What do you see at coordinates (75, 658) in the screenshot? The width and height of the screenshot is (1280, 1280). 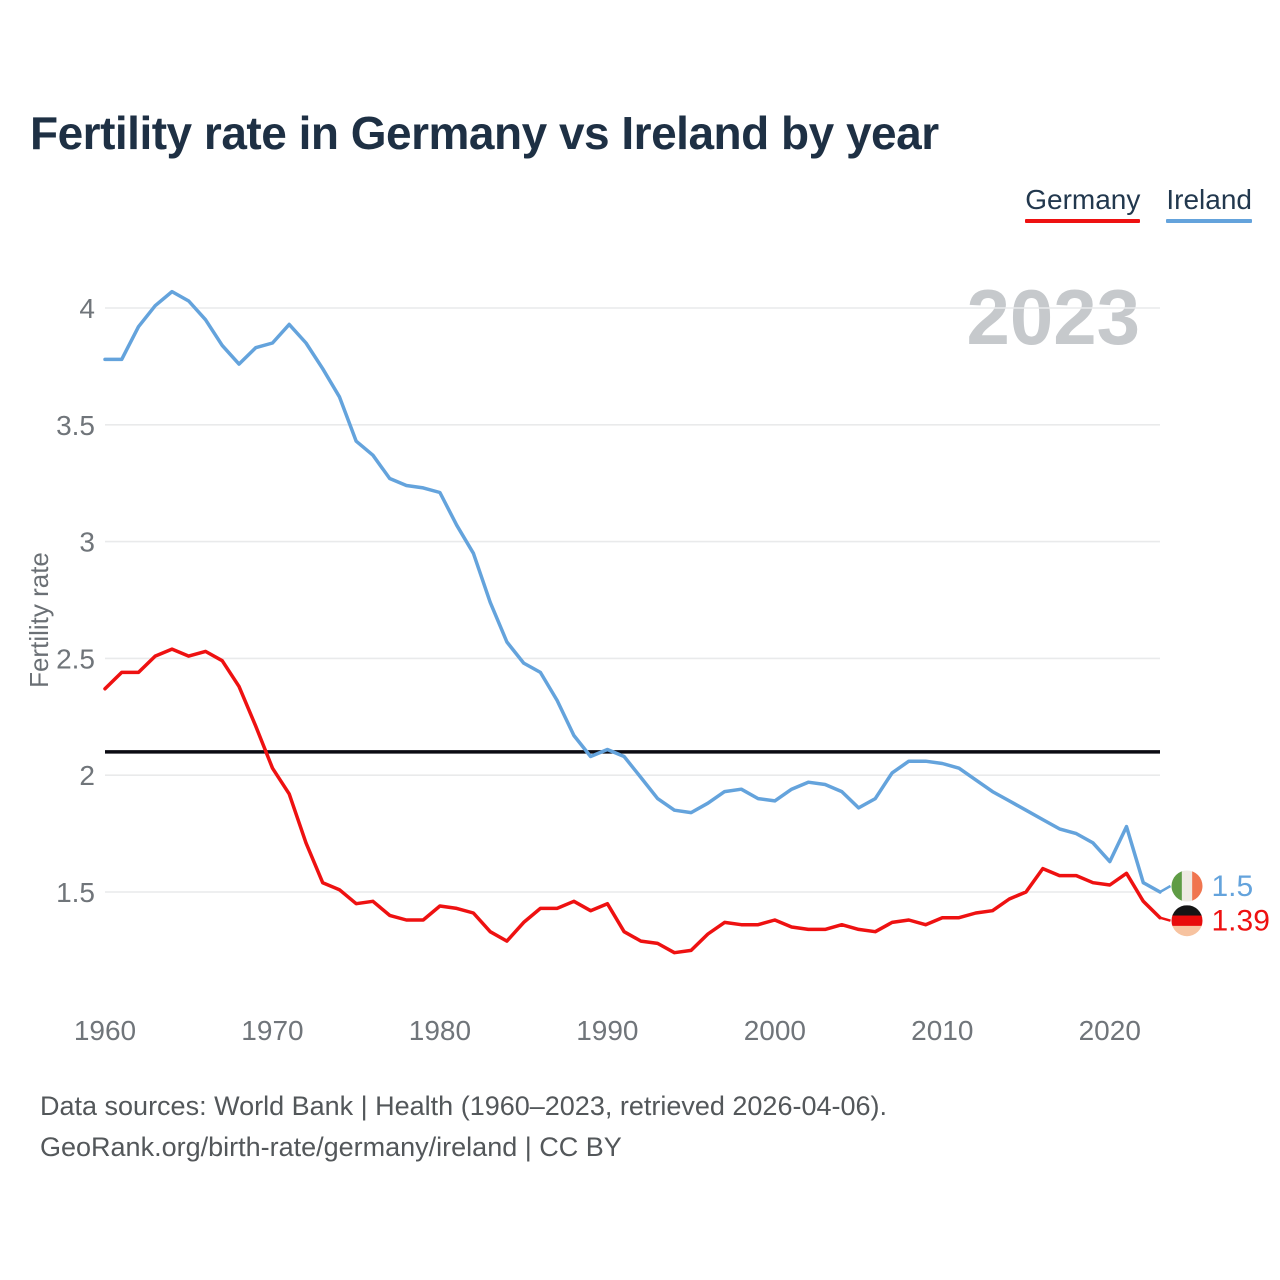 I see `y-tick-label: 2.5` at bounding box center [75, 658].